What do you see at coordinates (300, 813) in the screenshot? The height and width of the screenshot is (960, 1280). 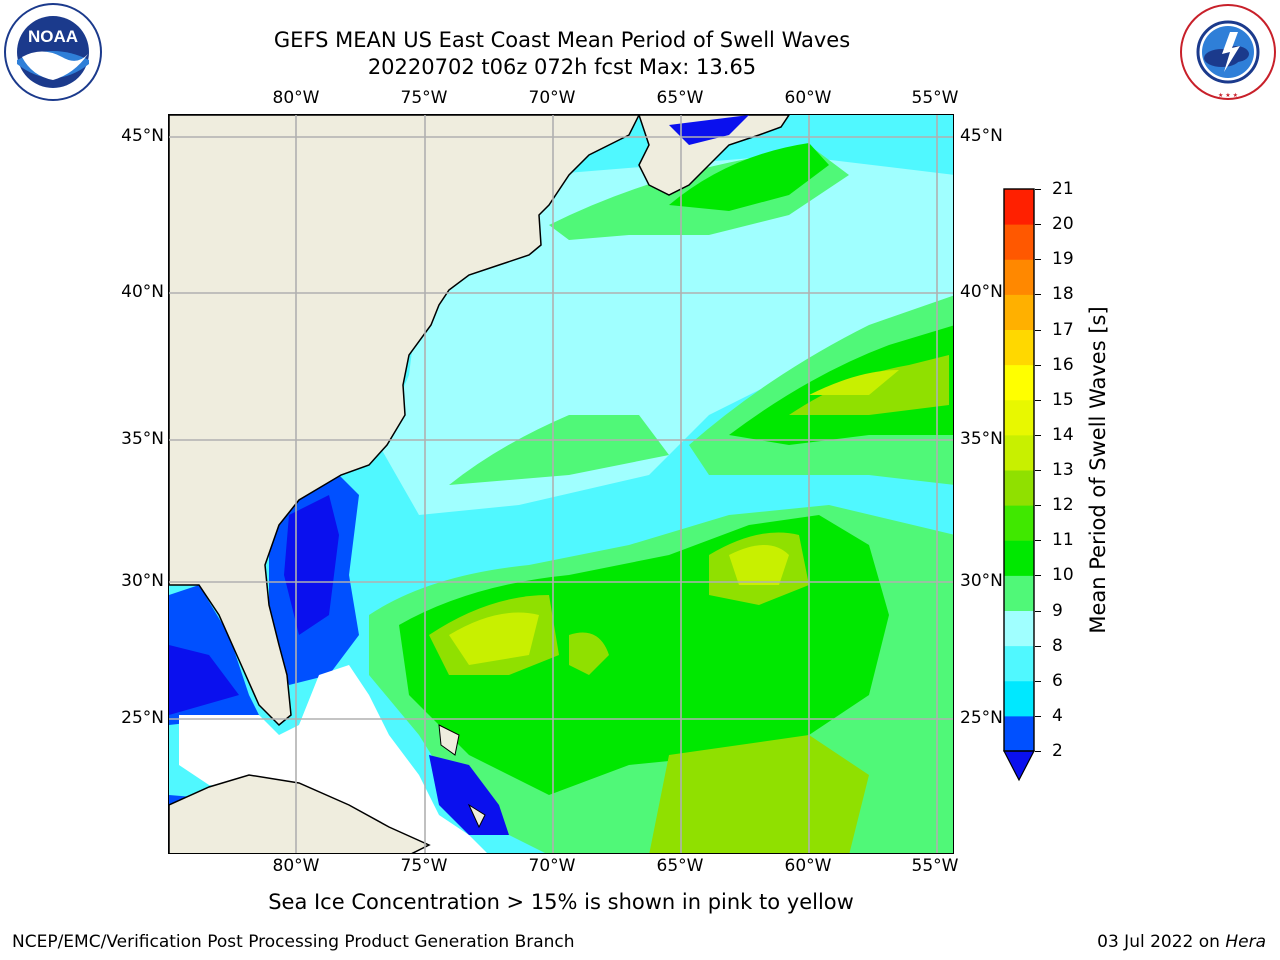 I see `cuba-land` at bounding box center [300, 813].